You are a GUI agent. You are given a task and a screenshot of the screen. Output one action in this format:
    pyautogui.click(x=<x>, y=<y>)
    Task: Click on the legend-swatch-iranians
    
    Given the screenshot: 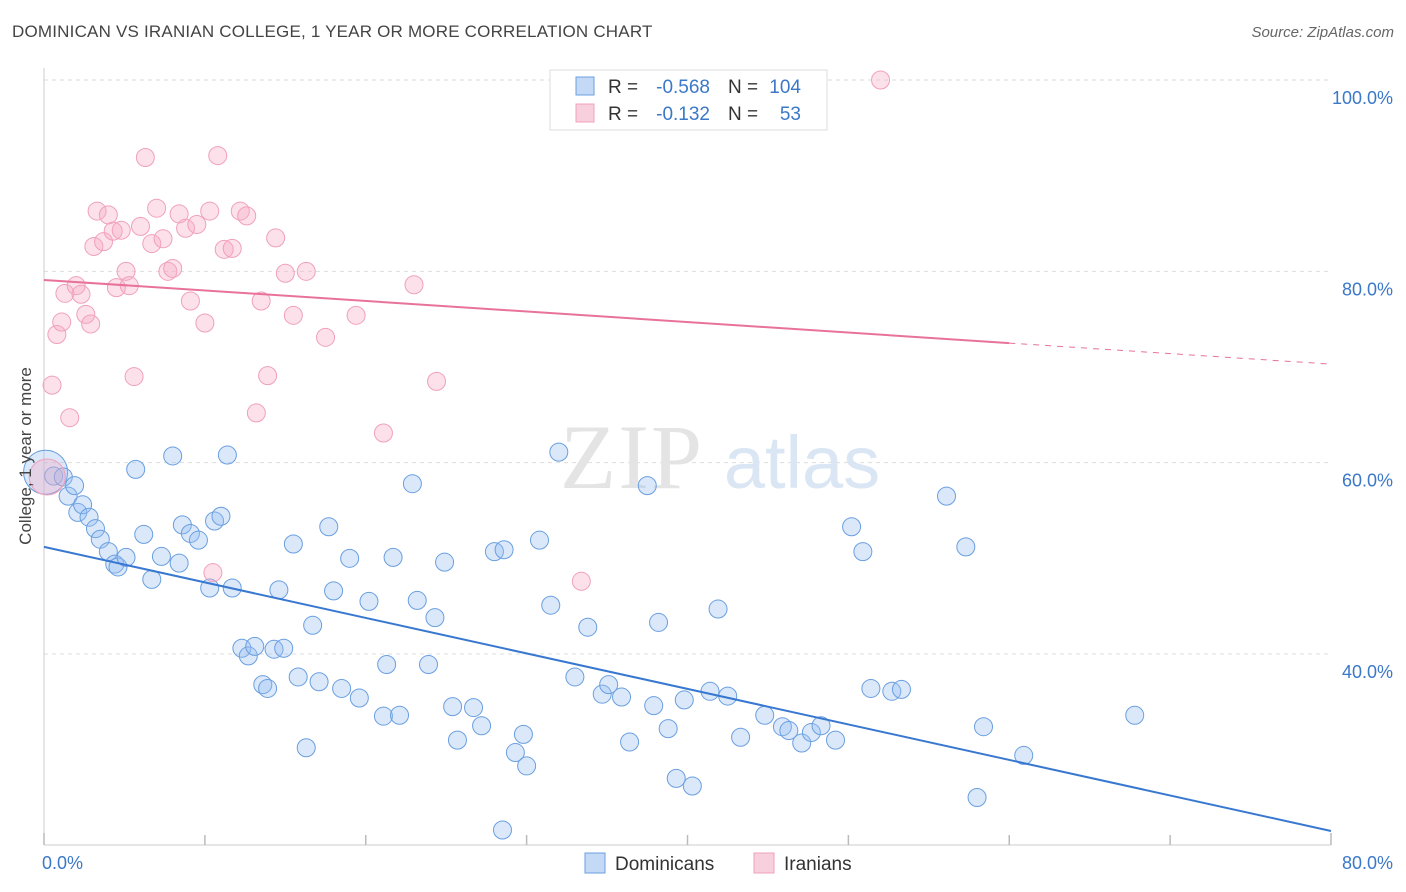 What is the action you would take?
    pyautogui.click(x=764, y=863)
    